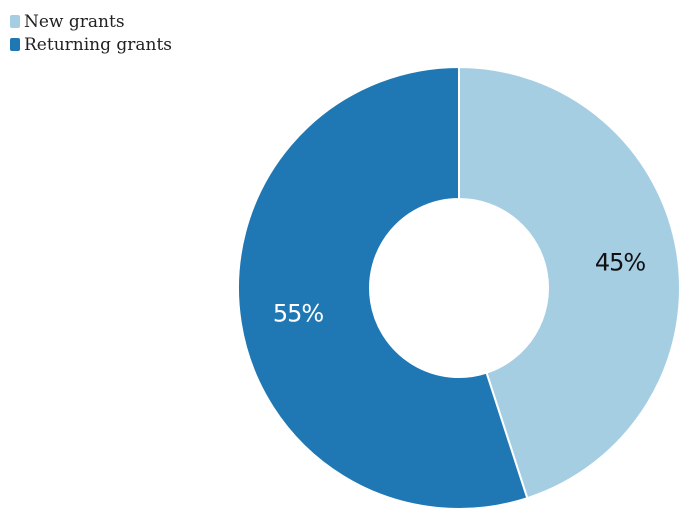  Describe the element at coordinates (98, 44) in the screenshot. I see `legend-label-returning-grants: Returning grants` at that location.